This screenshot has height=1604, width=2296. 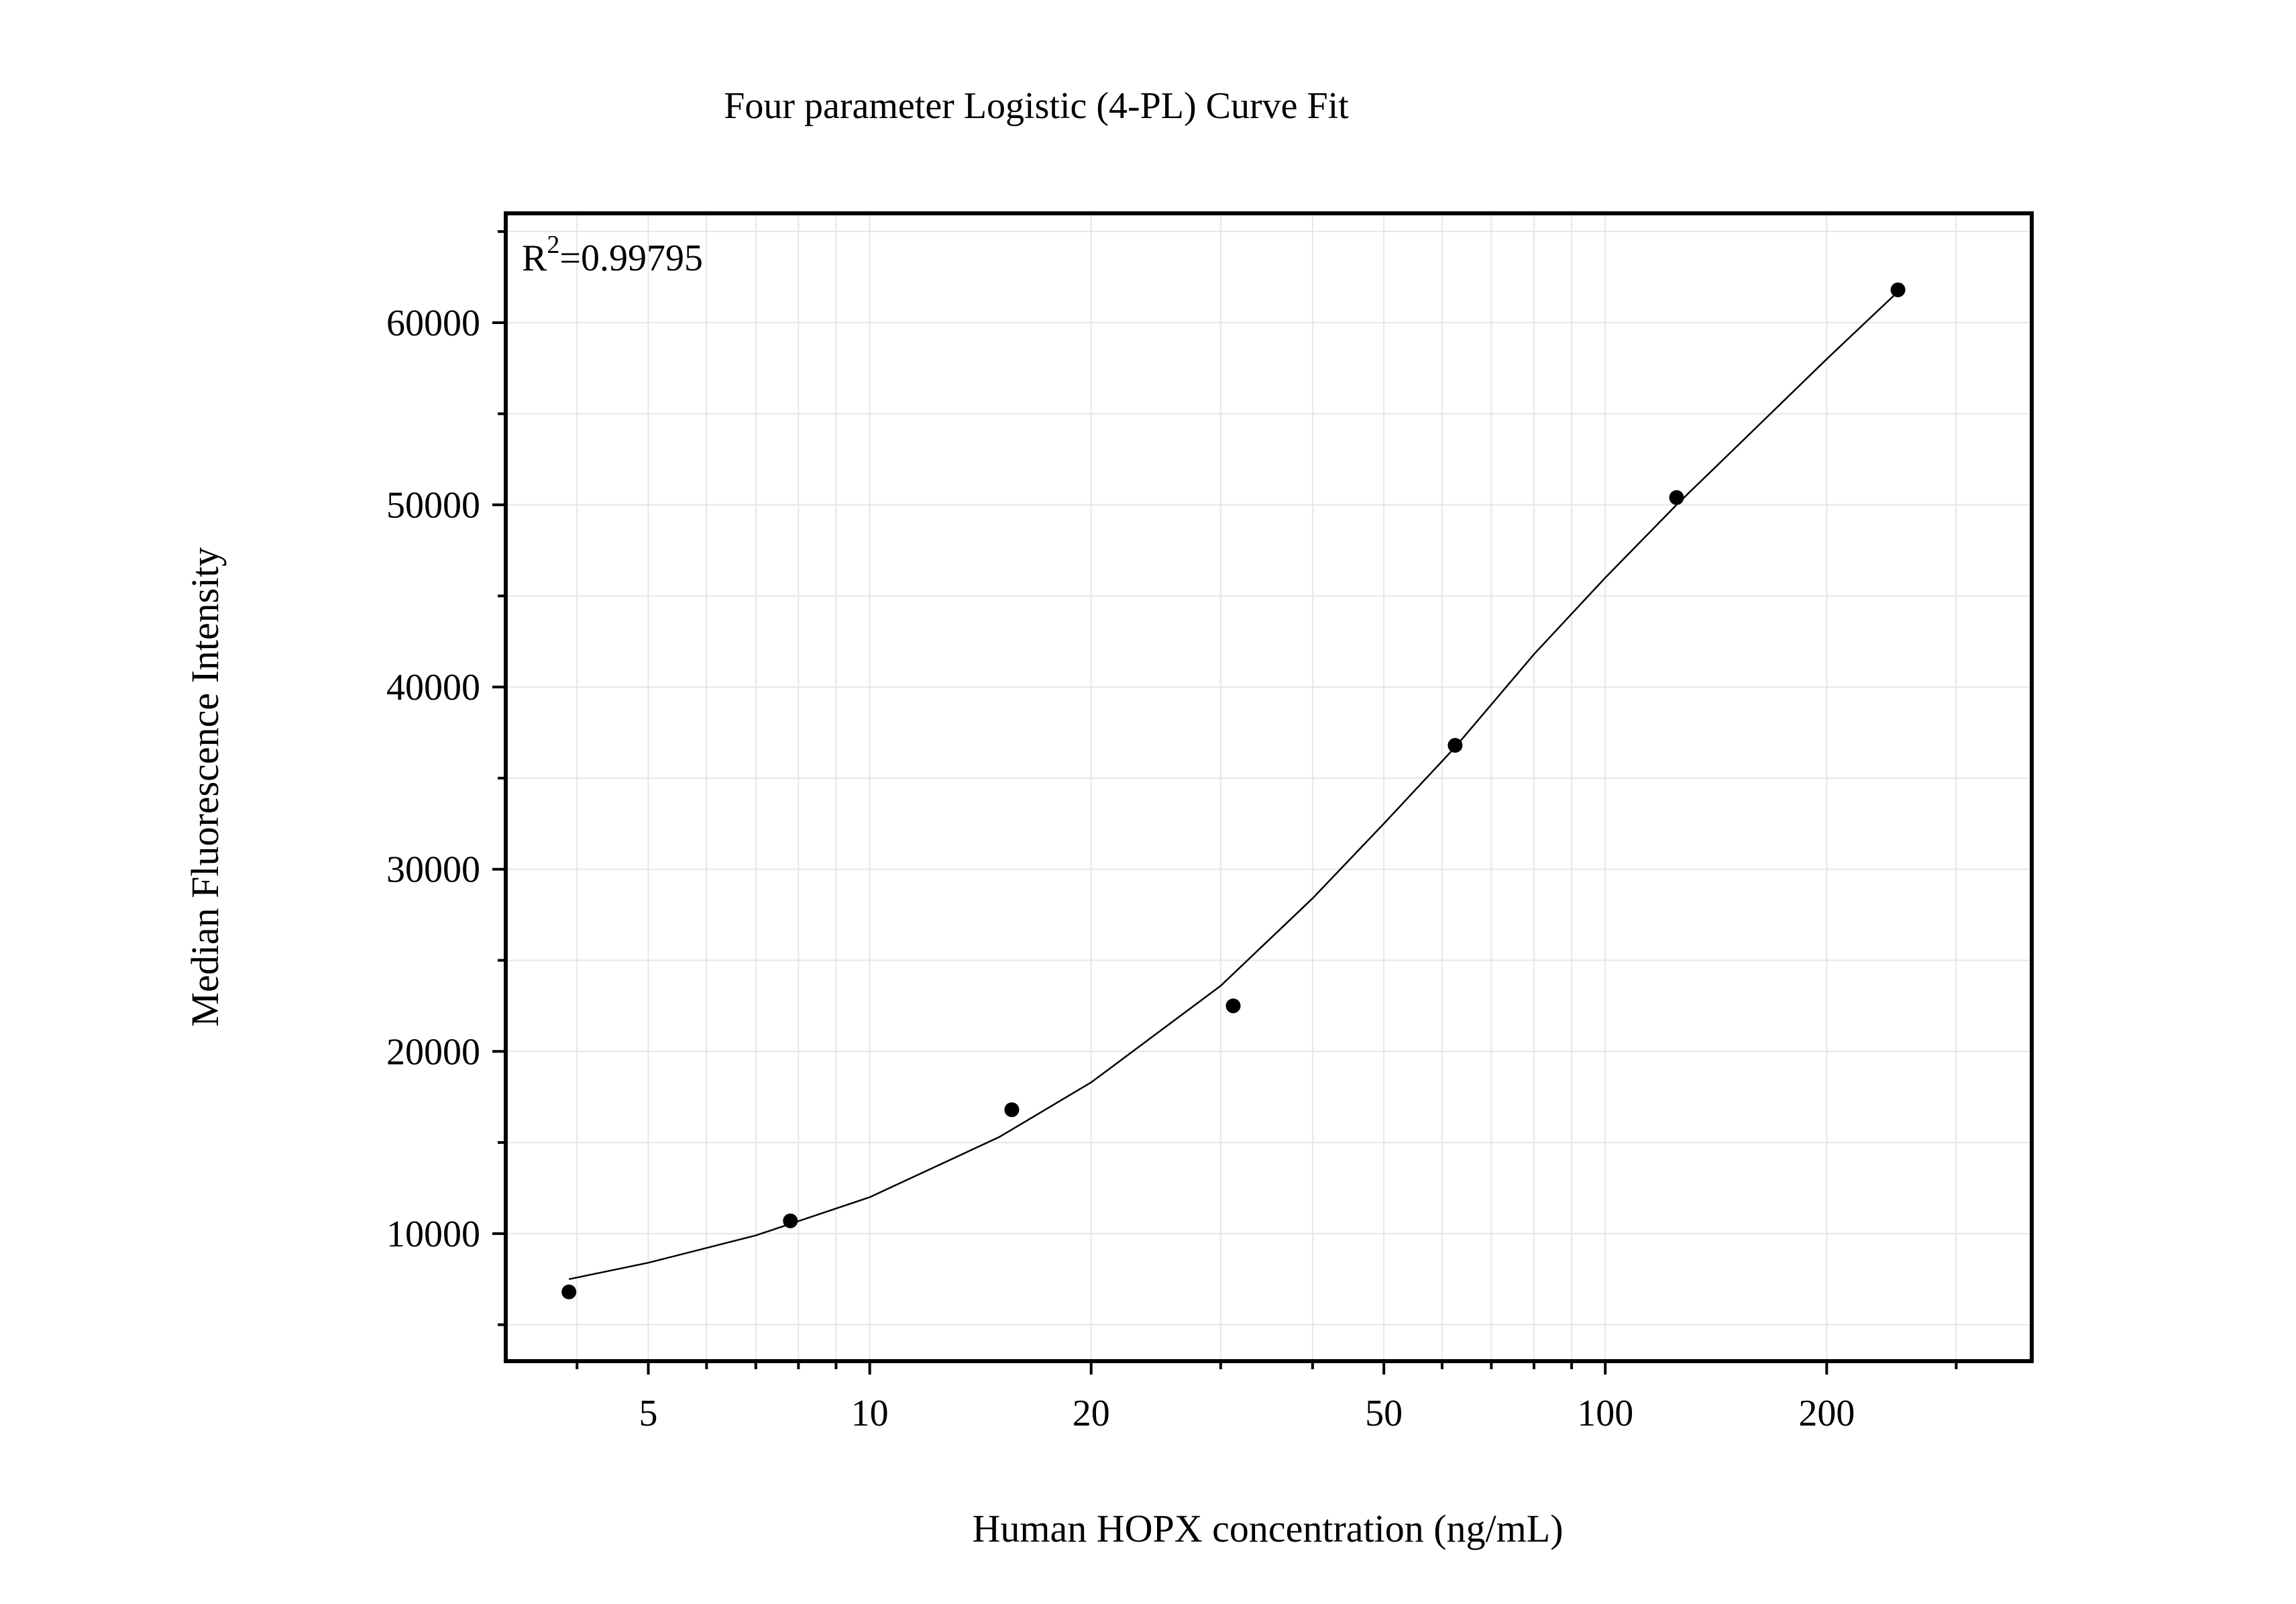 What do you see at coordinates (433, 1234) in the screenshot?
I see `y-tick-label: 10000` at bounding box center [433, 1234].